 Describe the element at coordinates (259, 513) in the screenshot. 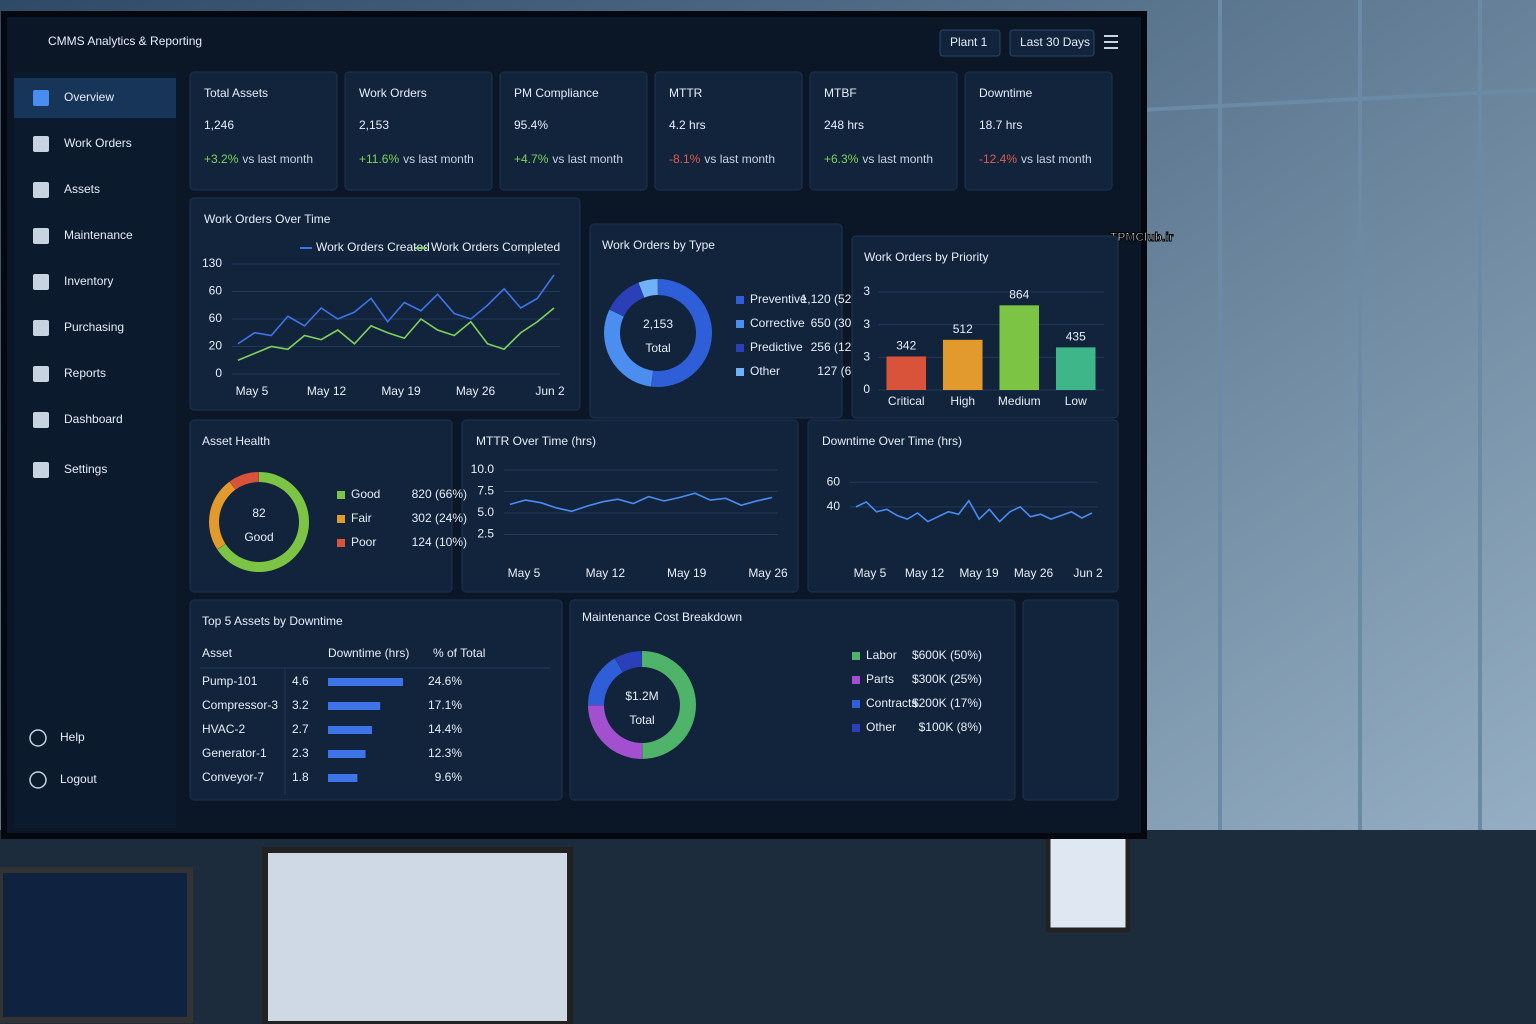

I see `donut-center-value: 82` at that location.